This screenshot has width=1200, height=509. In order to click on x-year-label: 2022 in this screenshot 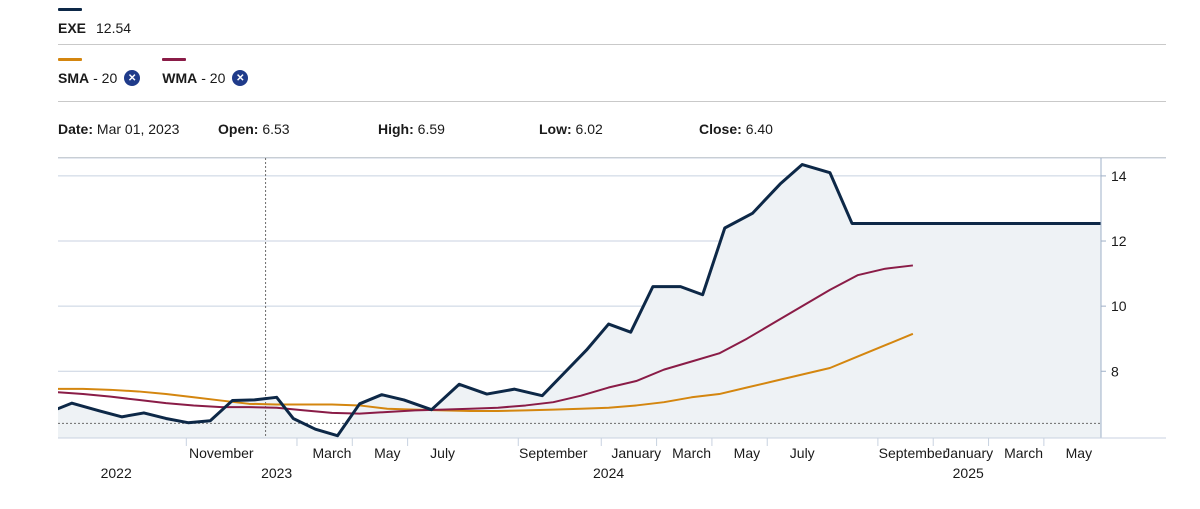, I will do `click(116, 473)`.